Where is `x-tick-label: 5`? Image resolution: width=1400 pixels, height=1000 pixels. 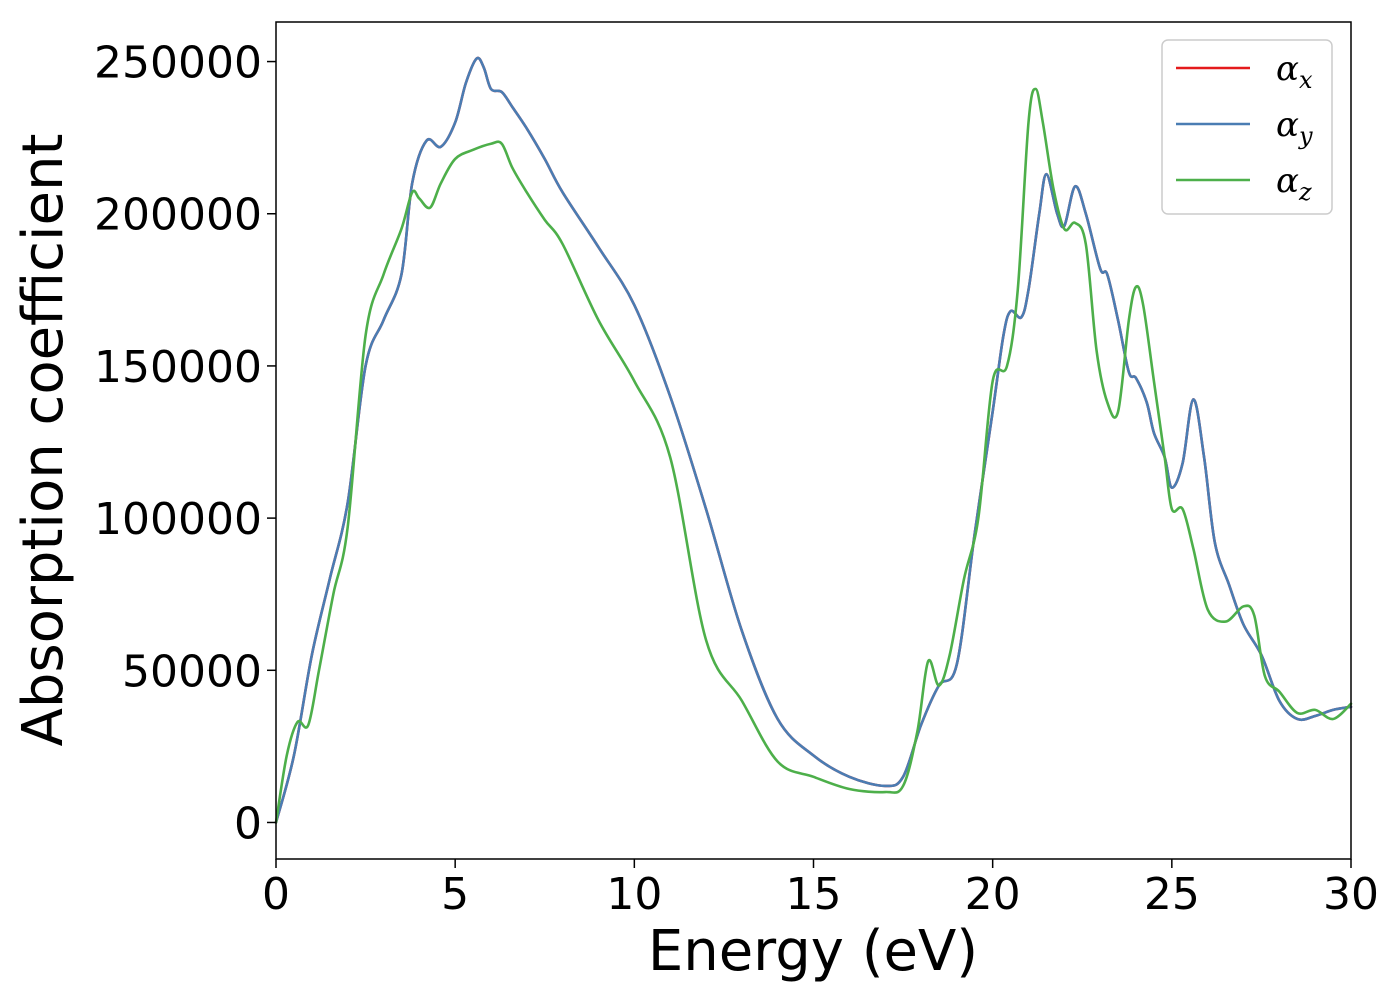
x-tick-label: 5 is located at coordinates (455, 894).